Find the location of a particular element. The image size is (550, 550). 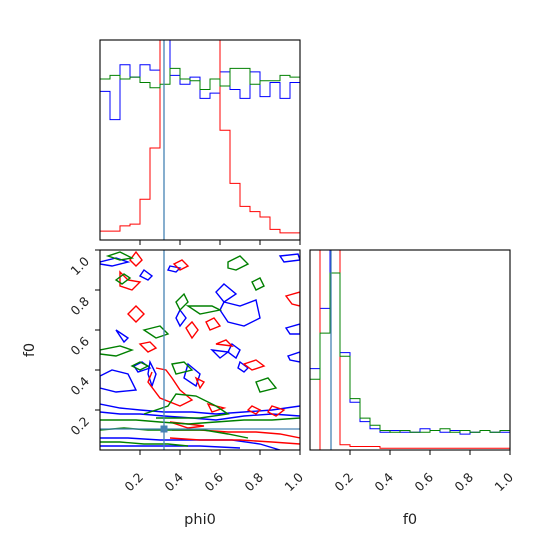

f0-hist-x-tick-label-1: 0.4 is located at coordinates (383, 481).